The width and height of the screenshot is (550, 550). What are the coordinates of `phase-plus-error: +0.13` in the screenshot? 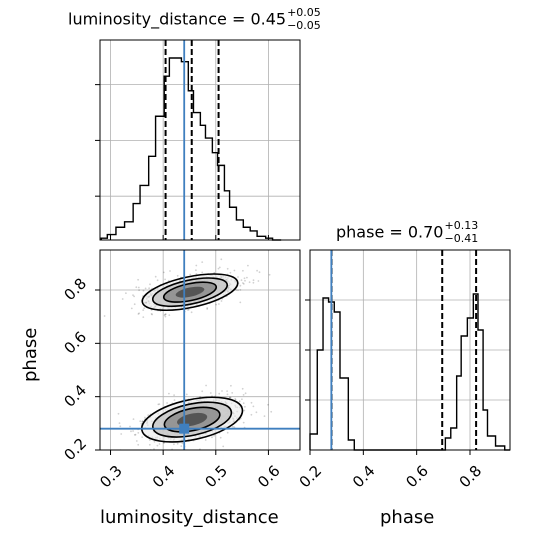 It's located at (461, 225).